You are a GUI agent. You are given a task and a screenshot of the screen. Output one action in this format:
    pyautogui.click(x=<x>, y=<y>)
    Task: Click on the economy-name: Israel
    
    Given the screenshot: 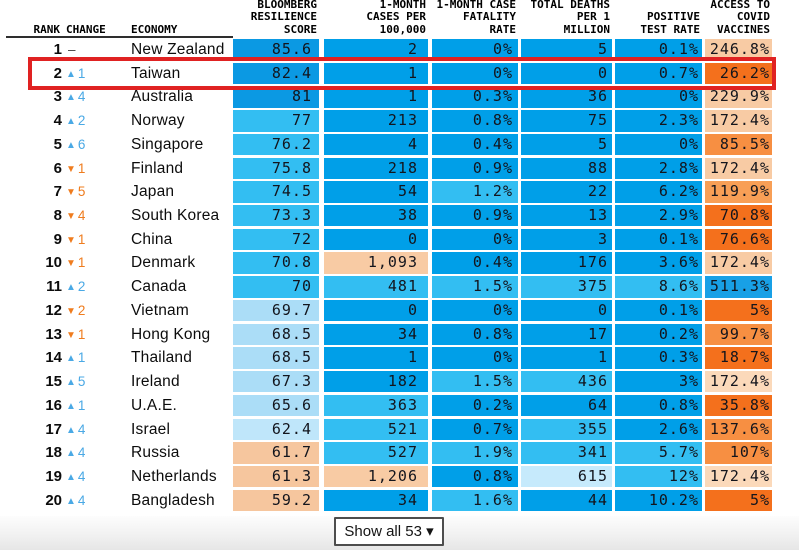 What is the action you would take?
    pyautogui.click(x=151, y=429)
    